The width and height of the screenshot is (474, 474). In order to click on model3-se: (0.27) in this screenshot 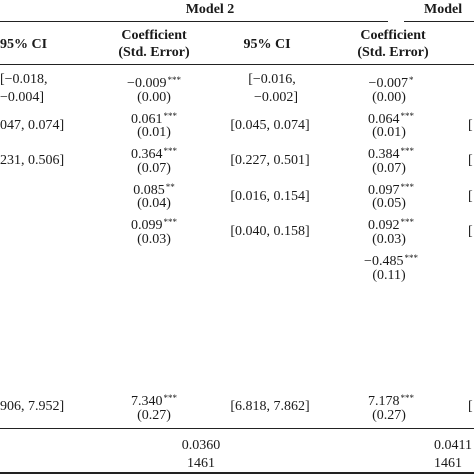, I will do `click(389, 415)`.